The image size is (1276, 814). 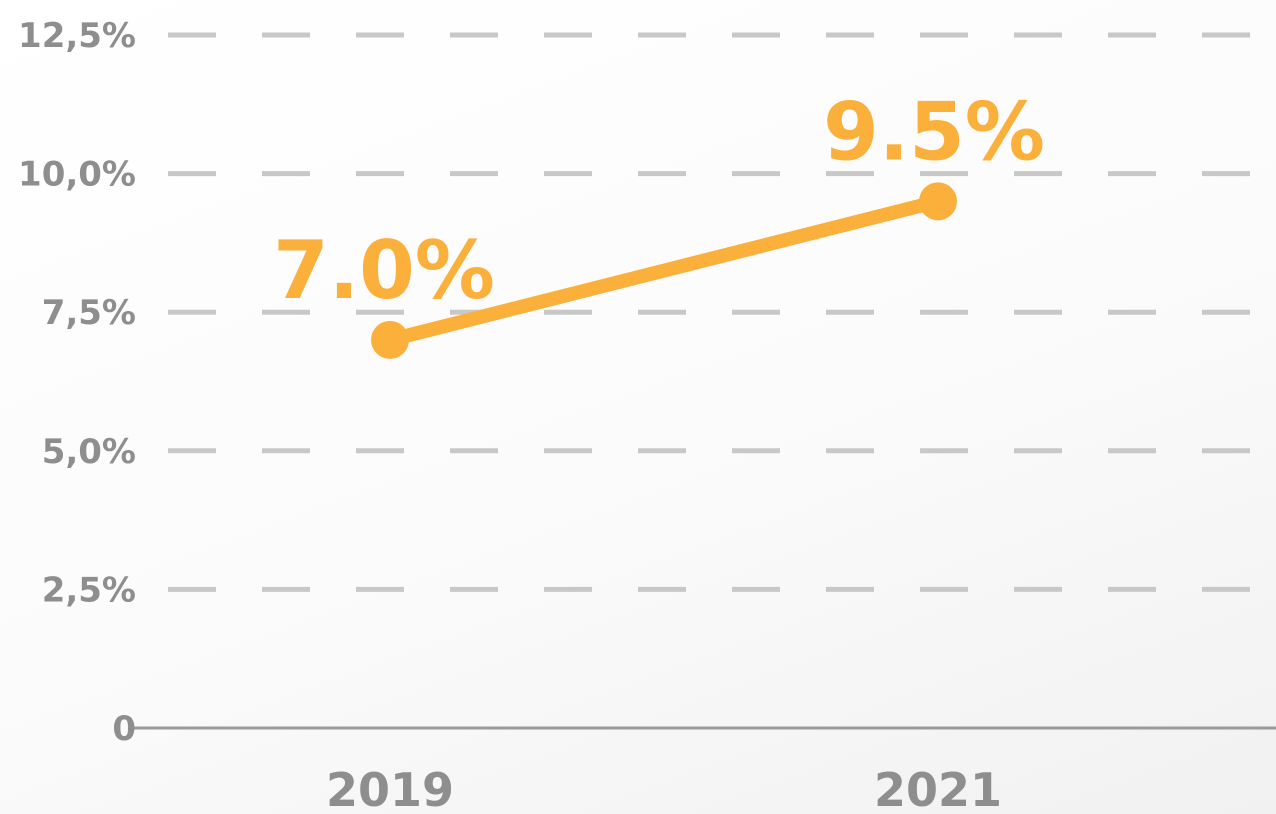 I want to click on x-tick-label: 2021, so click(x=938, y=788).